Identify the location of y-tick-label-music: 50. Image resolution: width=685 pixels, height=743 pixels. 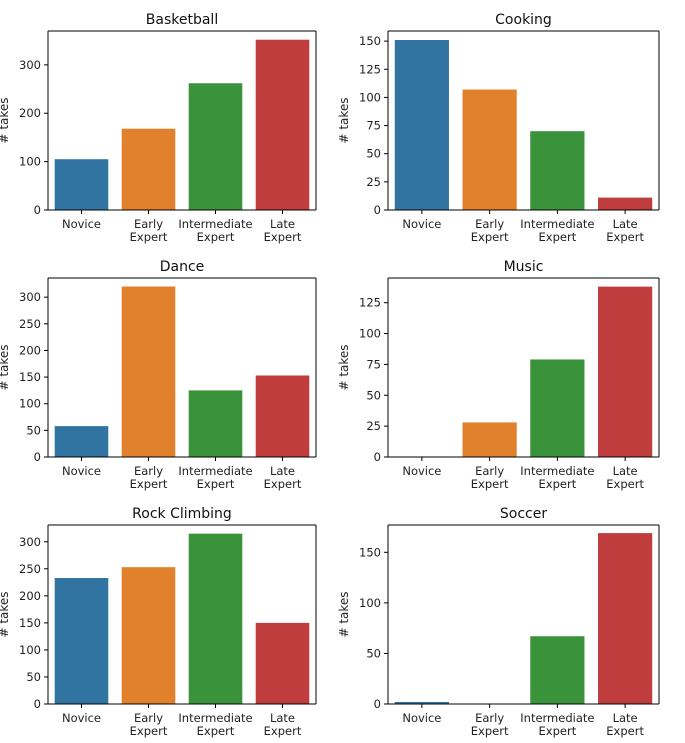
(373, 395).